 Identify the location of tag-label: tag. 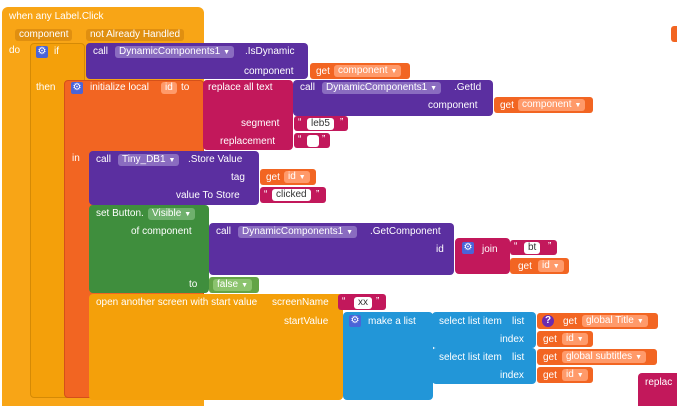
(238, 177).